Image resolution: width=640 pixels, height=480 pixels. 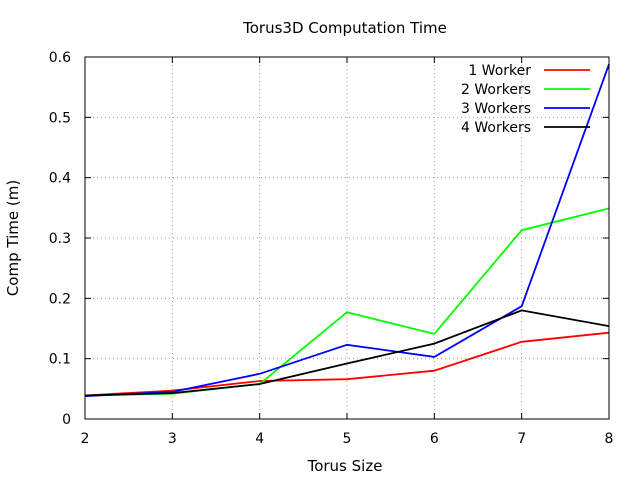 What do you see at coordinates (60, 299) in the screenshot?
I see `y-tick-label: 0.2` at bounding box center [60, 299].